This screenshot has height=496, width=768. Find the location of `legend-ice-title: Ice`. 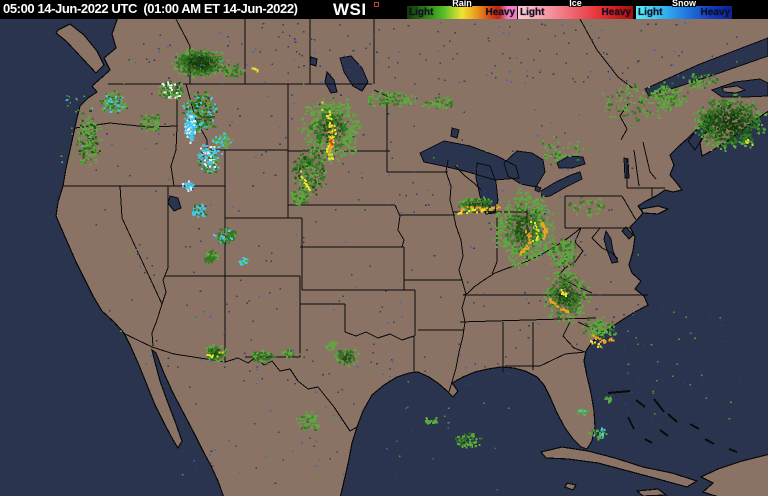

legend-ice-title: Ice is located at coordinates (575, 4).